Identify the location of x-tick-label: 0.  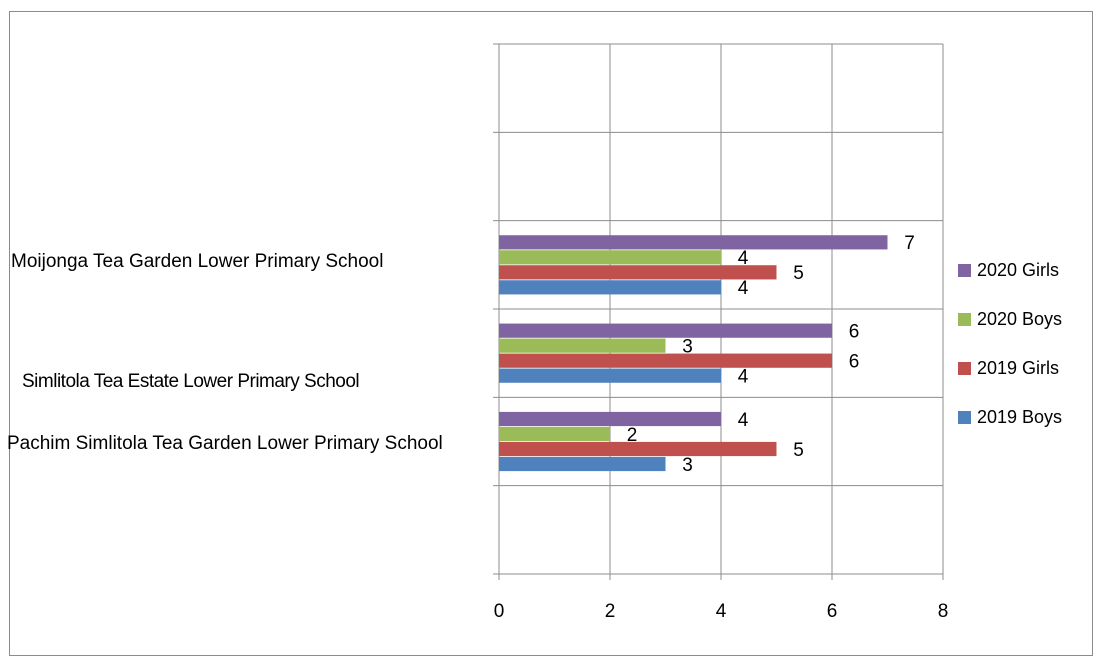
(499, 611).